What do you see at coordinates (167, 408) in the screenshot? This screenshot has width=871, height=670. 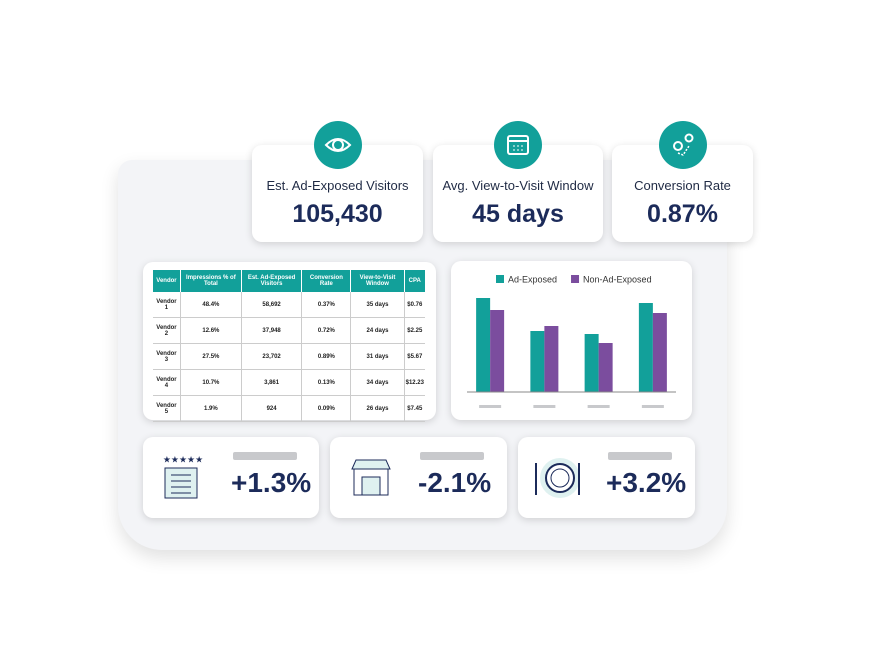 I see `table-cell: Vendor 5` at bounding box center [167, 408].